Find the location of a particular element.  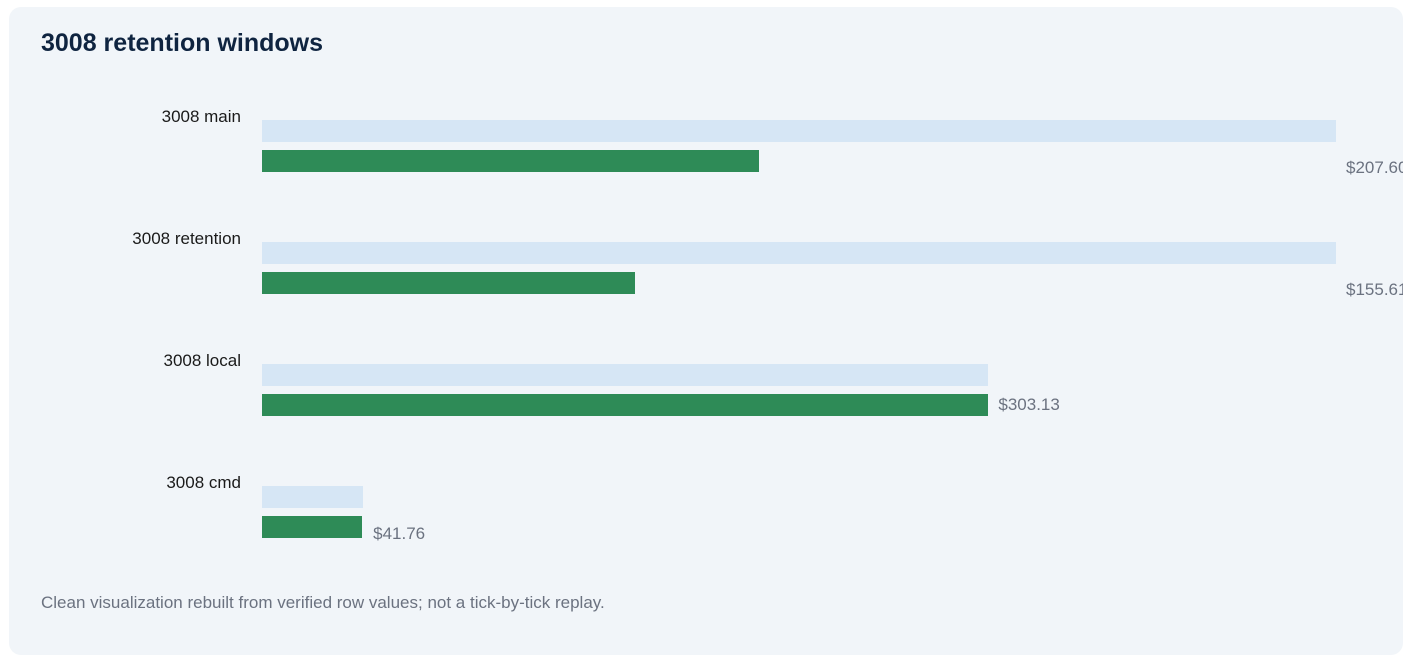

bar-value-label: $41.76 is located at coordinates (399, 533).